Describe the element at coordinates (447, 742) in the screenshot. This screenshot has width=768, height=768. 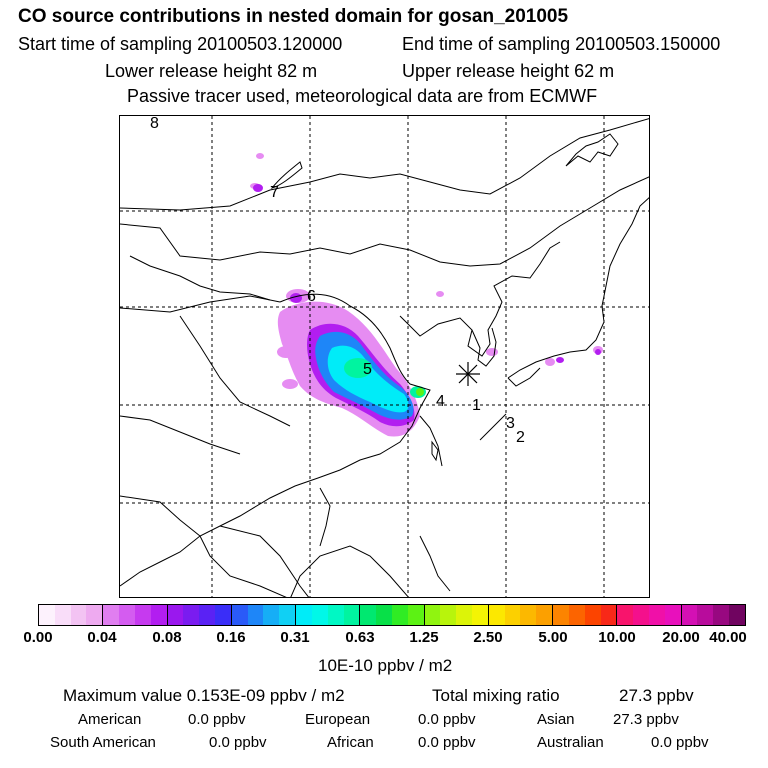
I see `region-value-african: 0.0 ppbv` at that location.